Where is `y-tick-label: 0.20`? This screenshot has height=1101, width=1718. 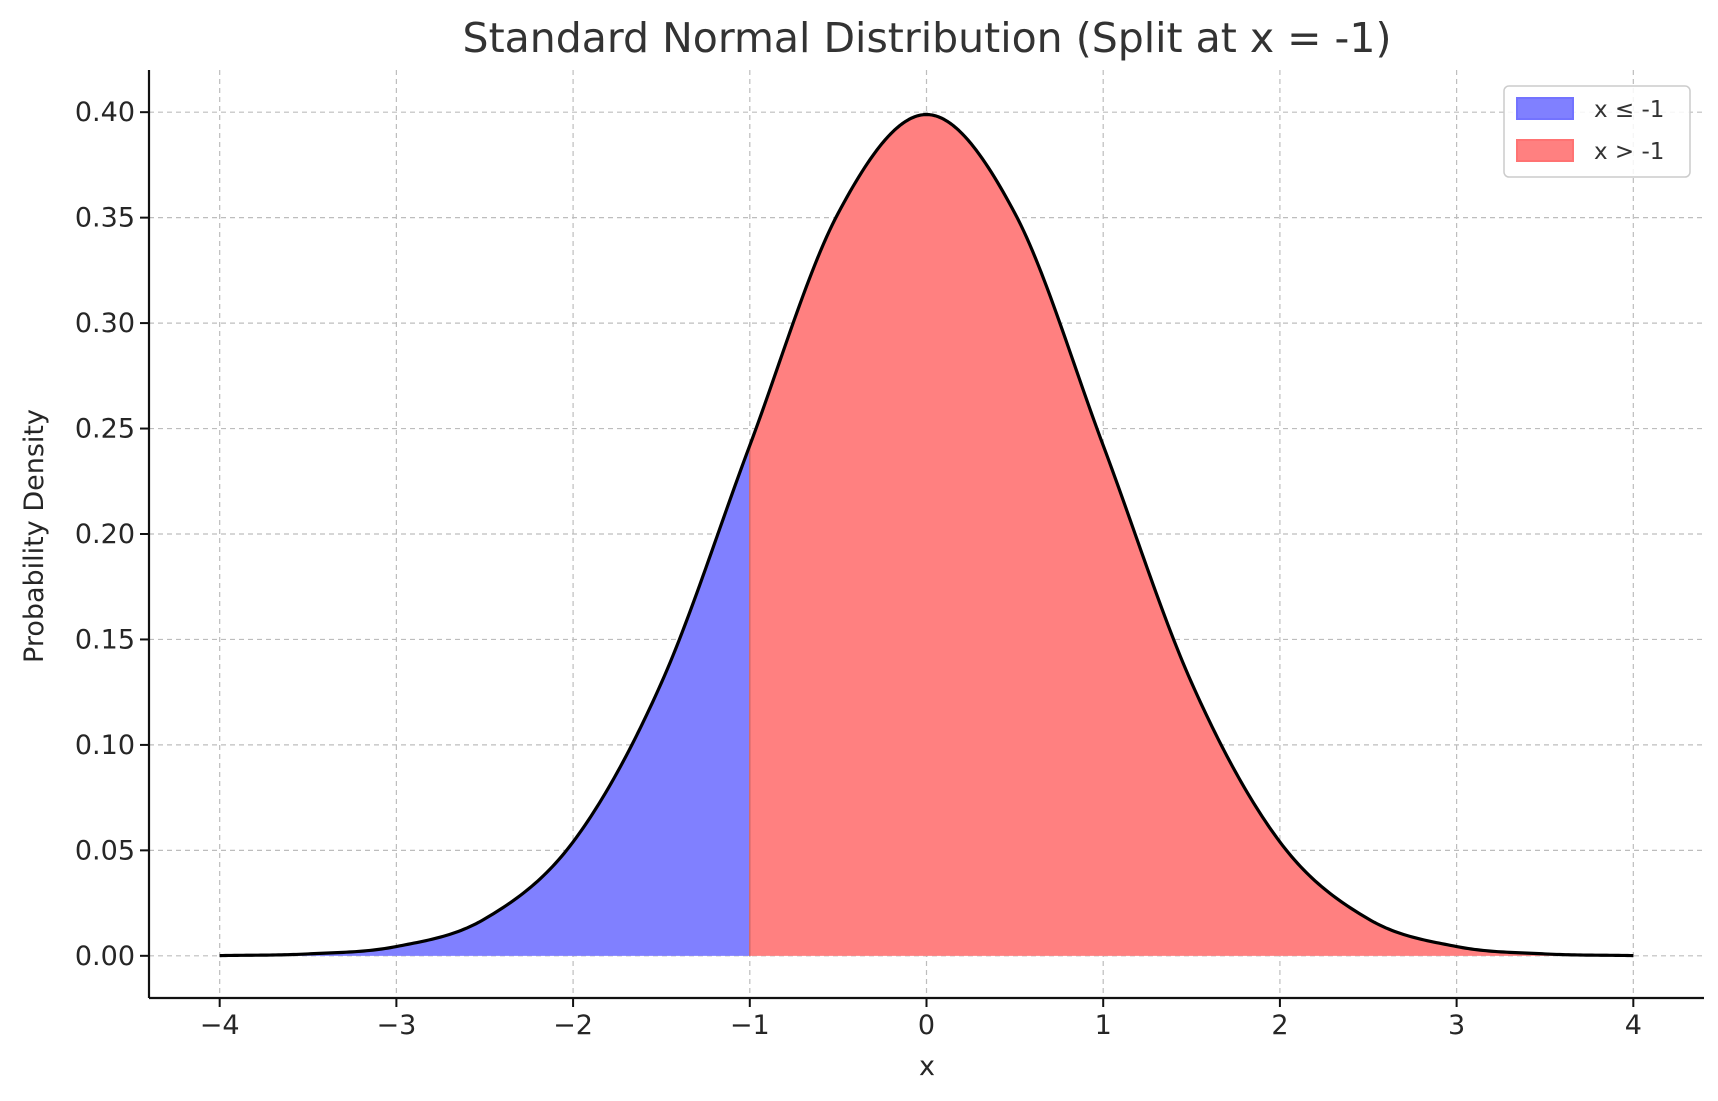
y-tick-label: 0.20 is located at coordinates (105, 534).